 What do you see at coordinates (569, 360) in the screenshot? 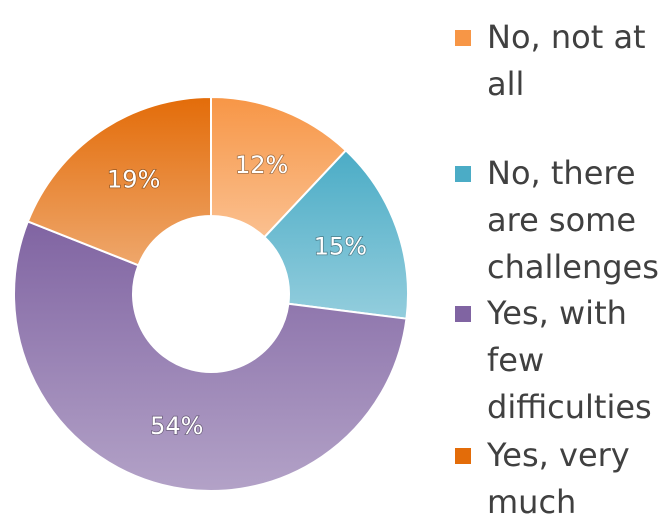
I see `legend-label: Yes, with few difficulties` at bounding box center [569, 360].